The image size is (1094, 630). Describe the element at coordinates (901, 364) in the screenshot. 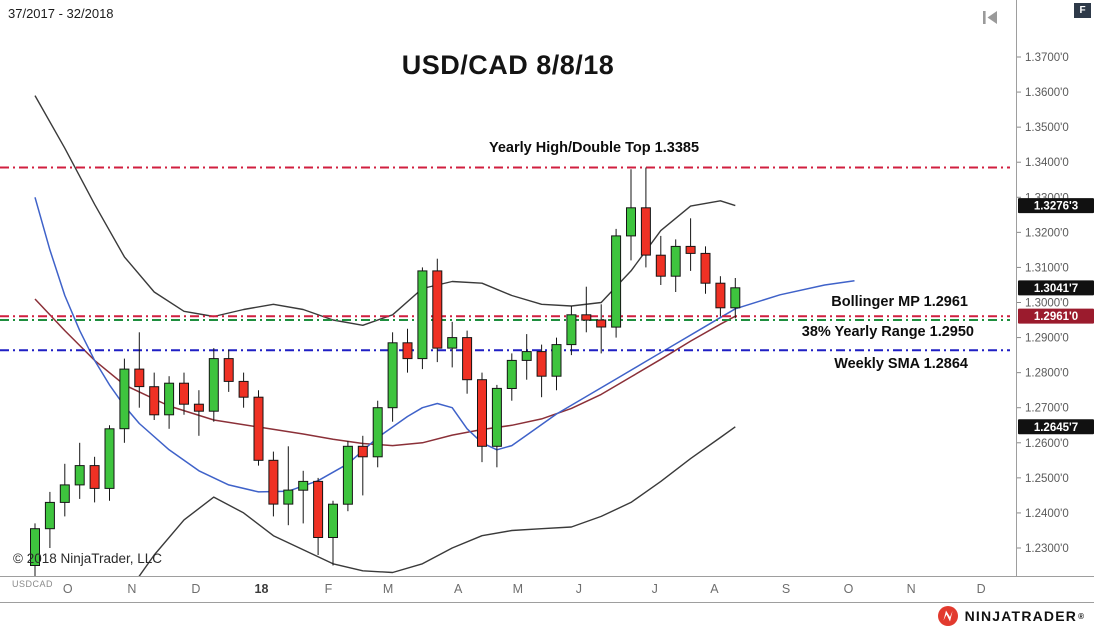

I see `weekly-sma-line-label: Weekly SMA 1.2864` at that location.